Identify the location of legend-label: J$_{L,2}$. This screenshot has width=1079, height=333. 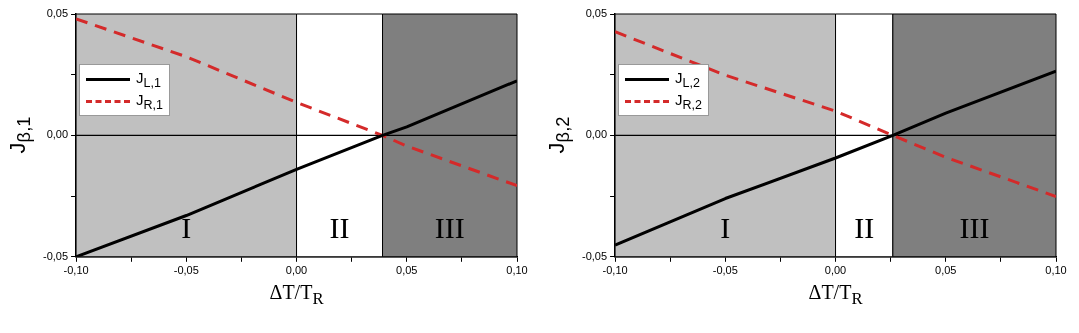
(687, 79).